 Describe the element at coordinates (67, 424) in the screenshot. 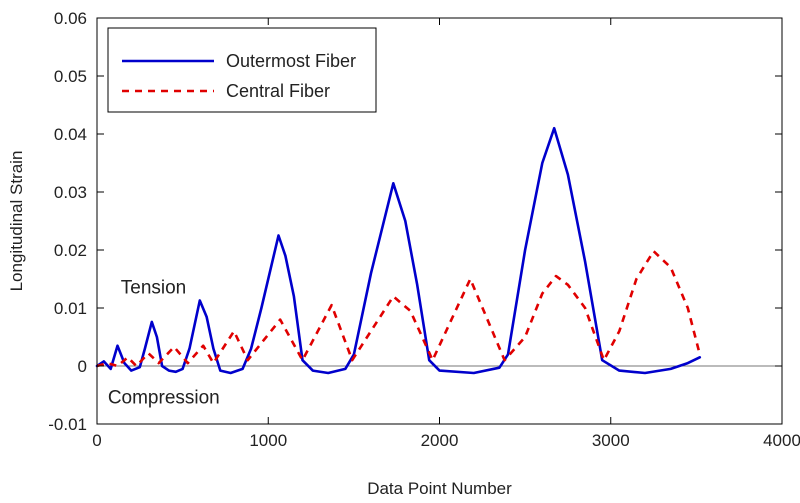

I see `y-tick-label: -0.01` at that location.